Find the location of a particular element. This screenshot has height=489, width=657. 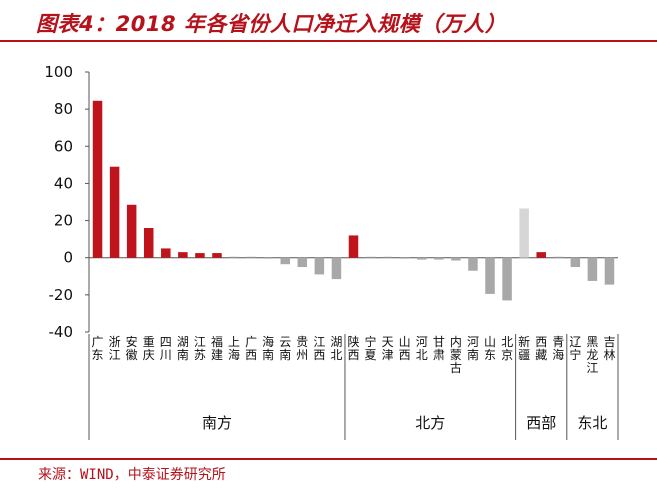

category-label: 宁 is located at coordinates (575, 354).